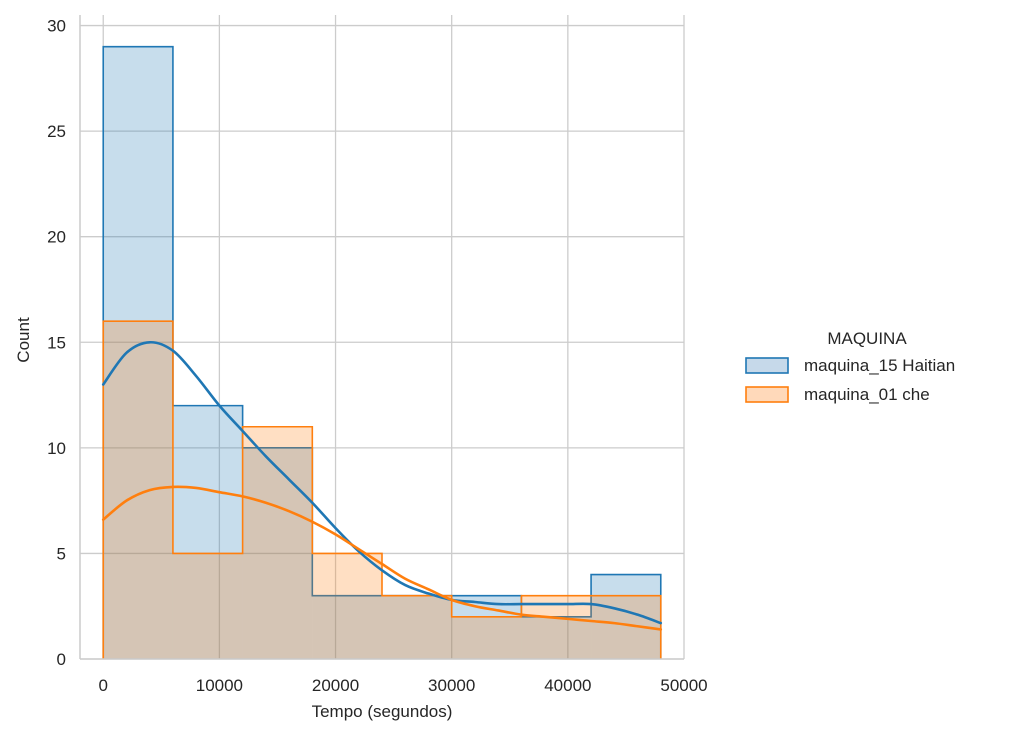  What do you see at coordinates (867, 394) in the screenshot?
I see `legend-label-maquina-01: maquina_01 che` at bounding box center [867, 394].